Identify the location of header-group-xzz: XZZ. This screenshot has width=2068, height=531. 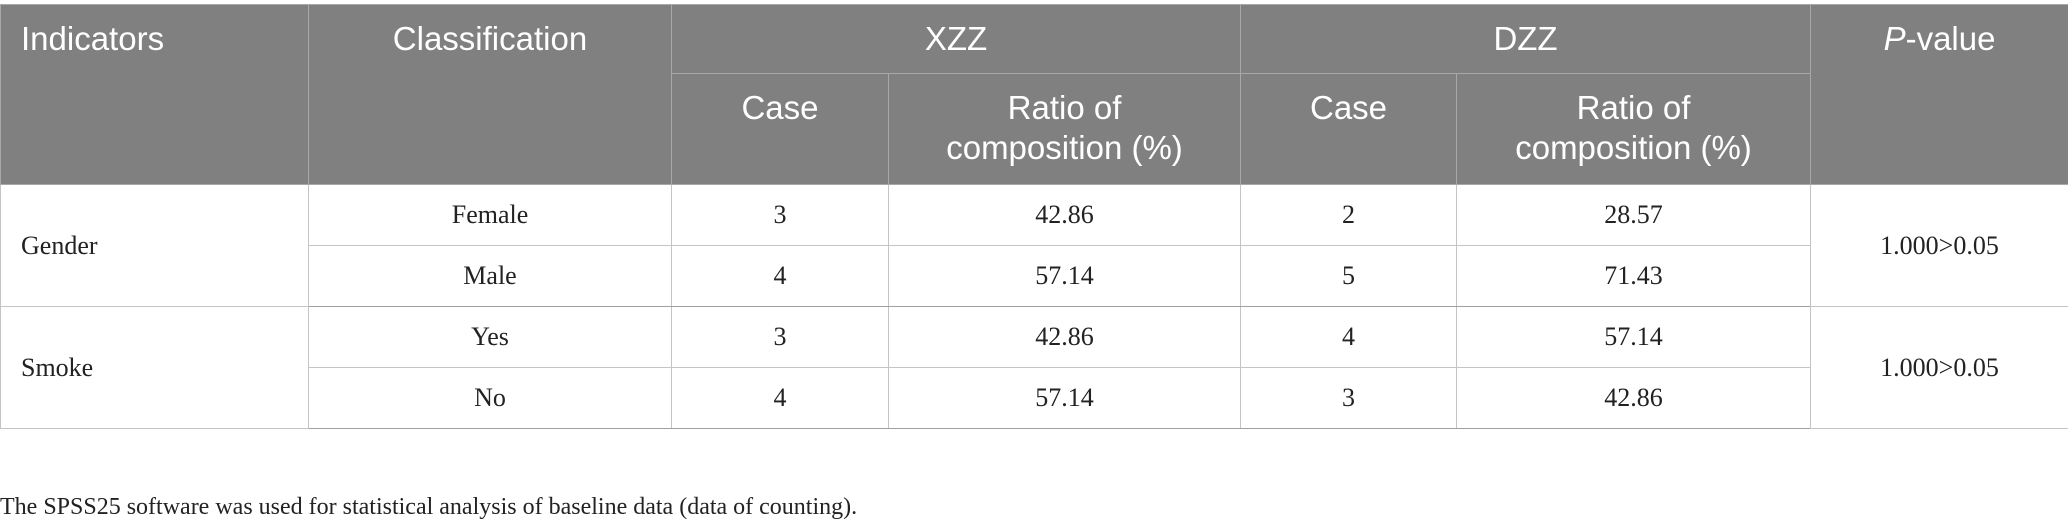
(956, 39).